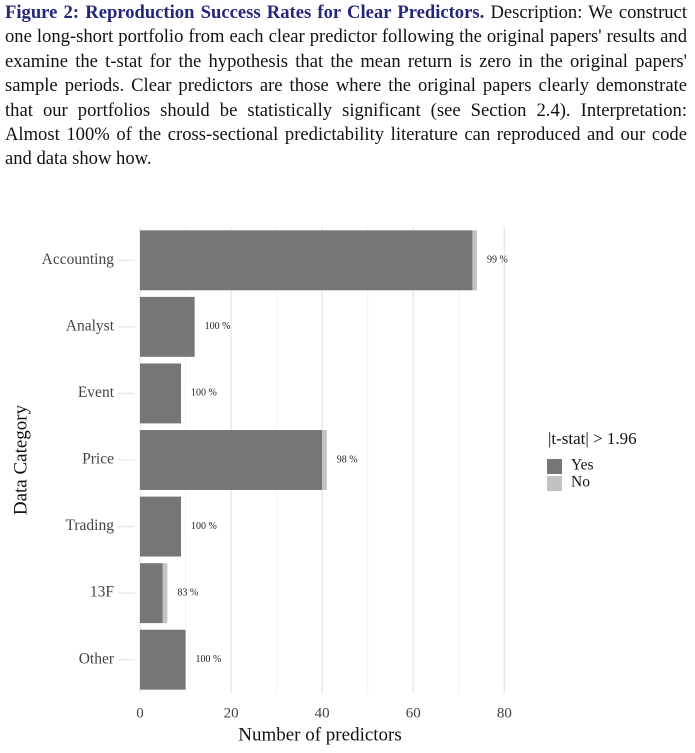 The height and width of the screenshot is (753, 695). What do you see at coordinates (582, 465) in the screenshot?
I see `legend-label: Yes` at bounding box center [582, 465].